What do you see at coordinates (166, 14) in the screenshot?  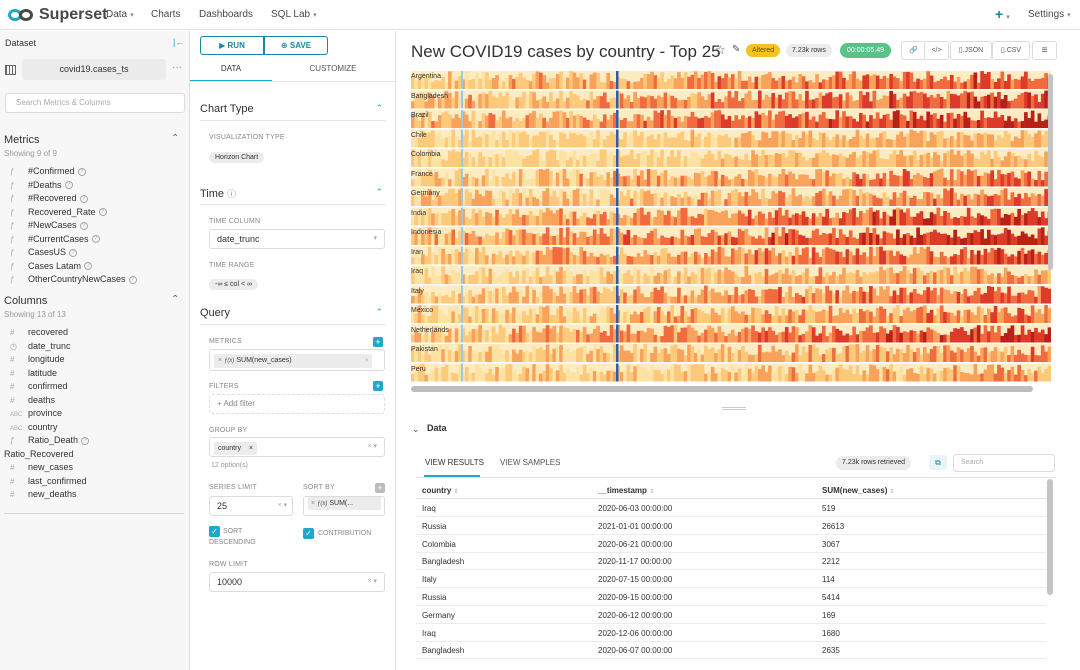 I see `nav-charts: Charts` at bounding box center [166, 14].